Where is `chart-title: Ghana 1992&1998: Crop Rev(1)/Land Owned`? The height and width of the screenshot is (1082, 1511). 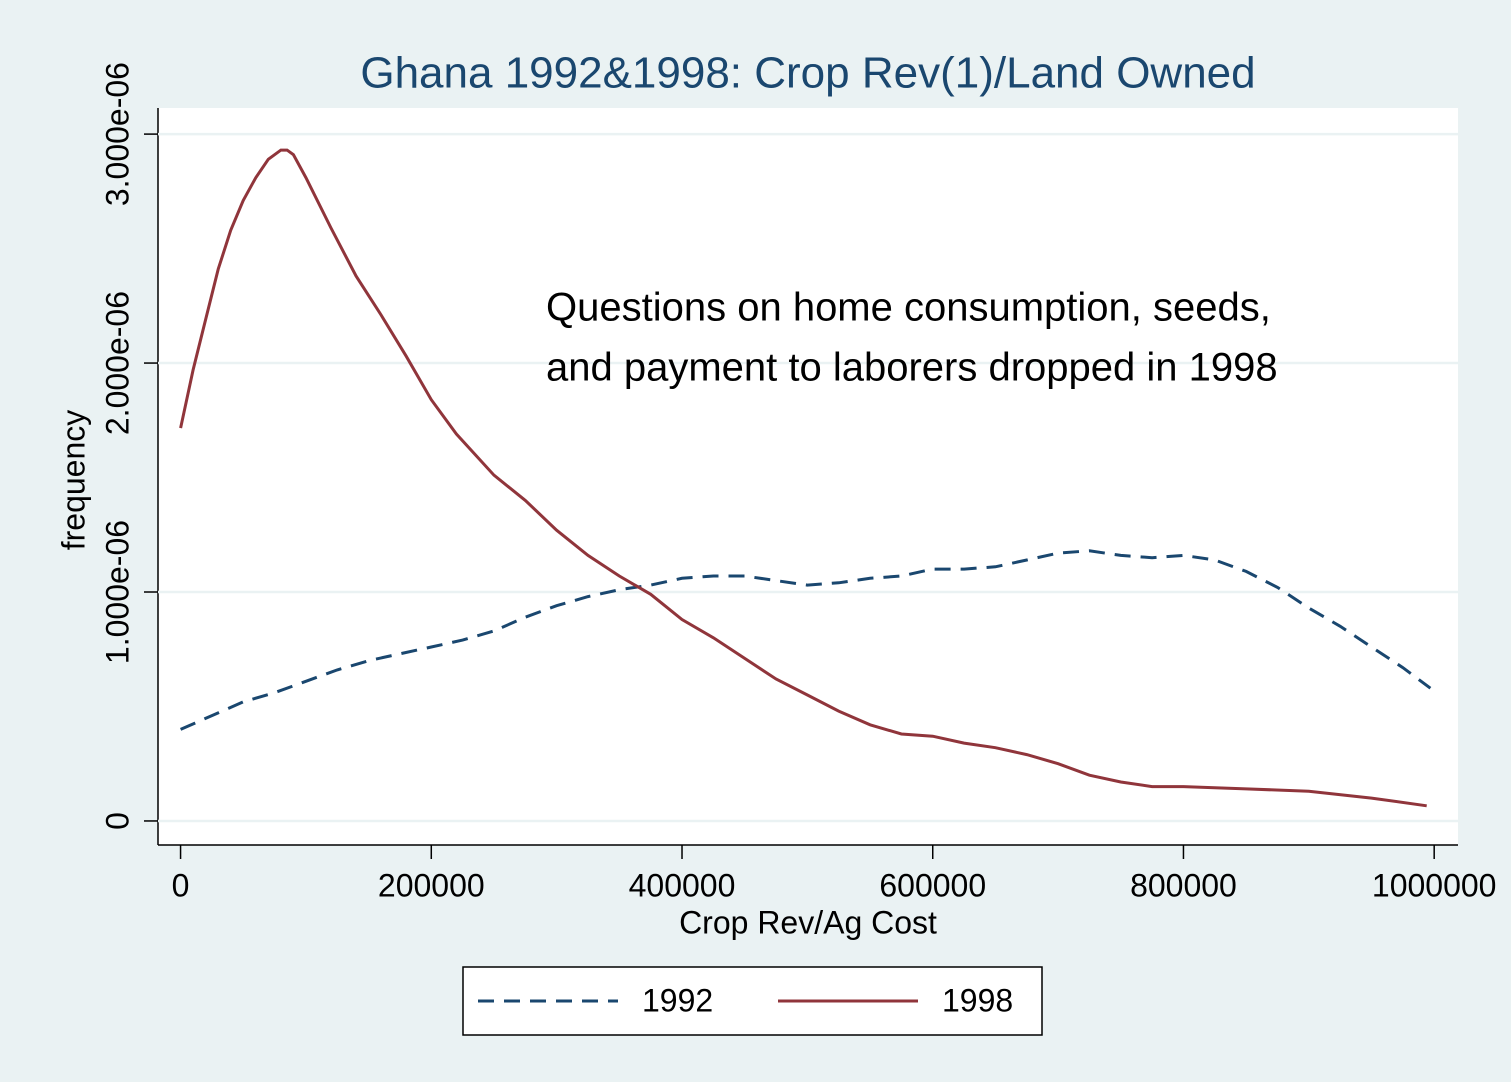
chart-title: Ghana 1992&1998: Crop Rev(1)/Land Owned is located at coordinates (807, 73).